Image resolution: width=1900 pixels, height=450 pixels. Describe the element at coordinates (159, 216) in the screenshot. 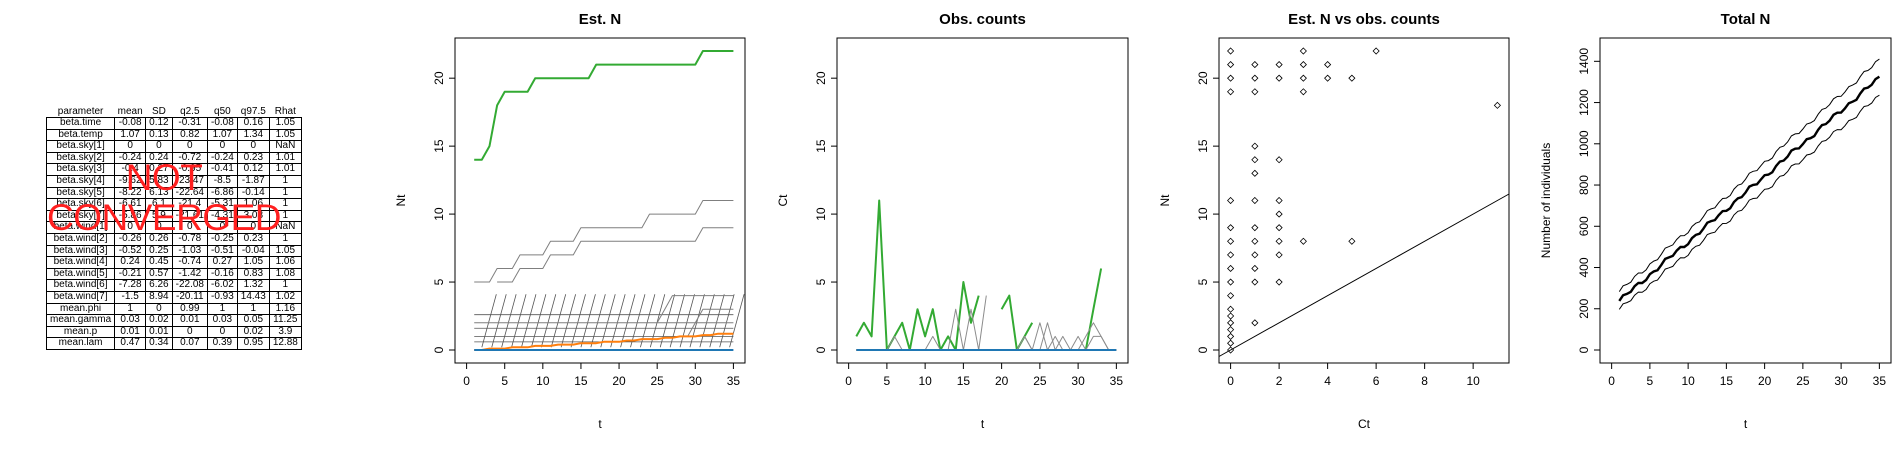

I see `table-cell: 5.9` at that location.